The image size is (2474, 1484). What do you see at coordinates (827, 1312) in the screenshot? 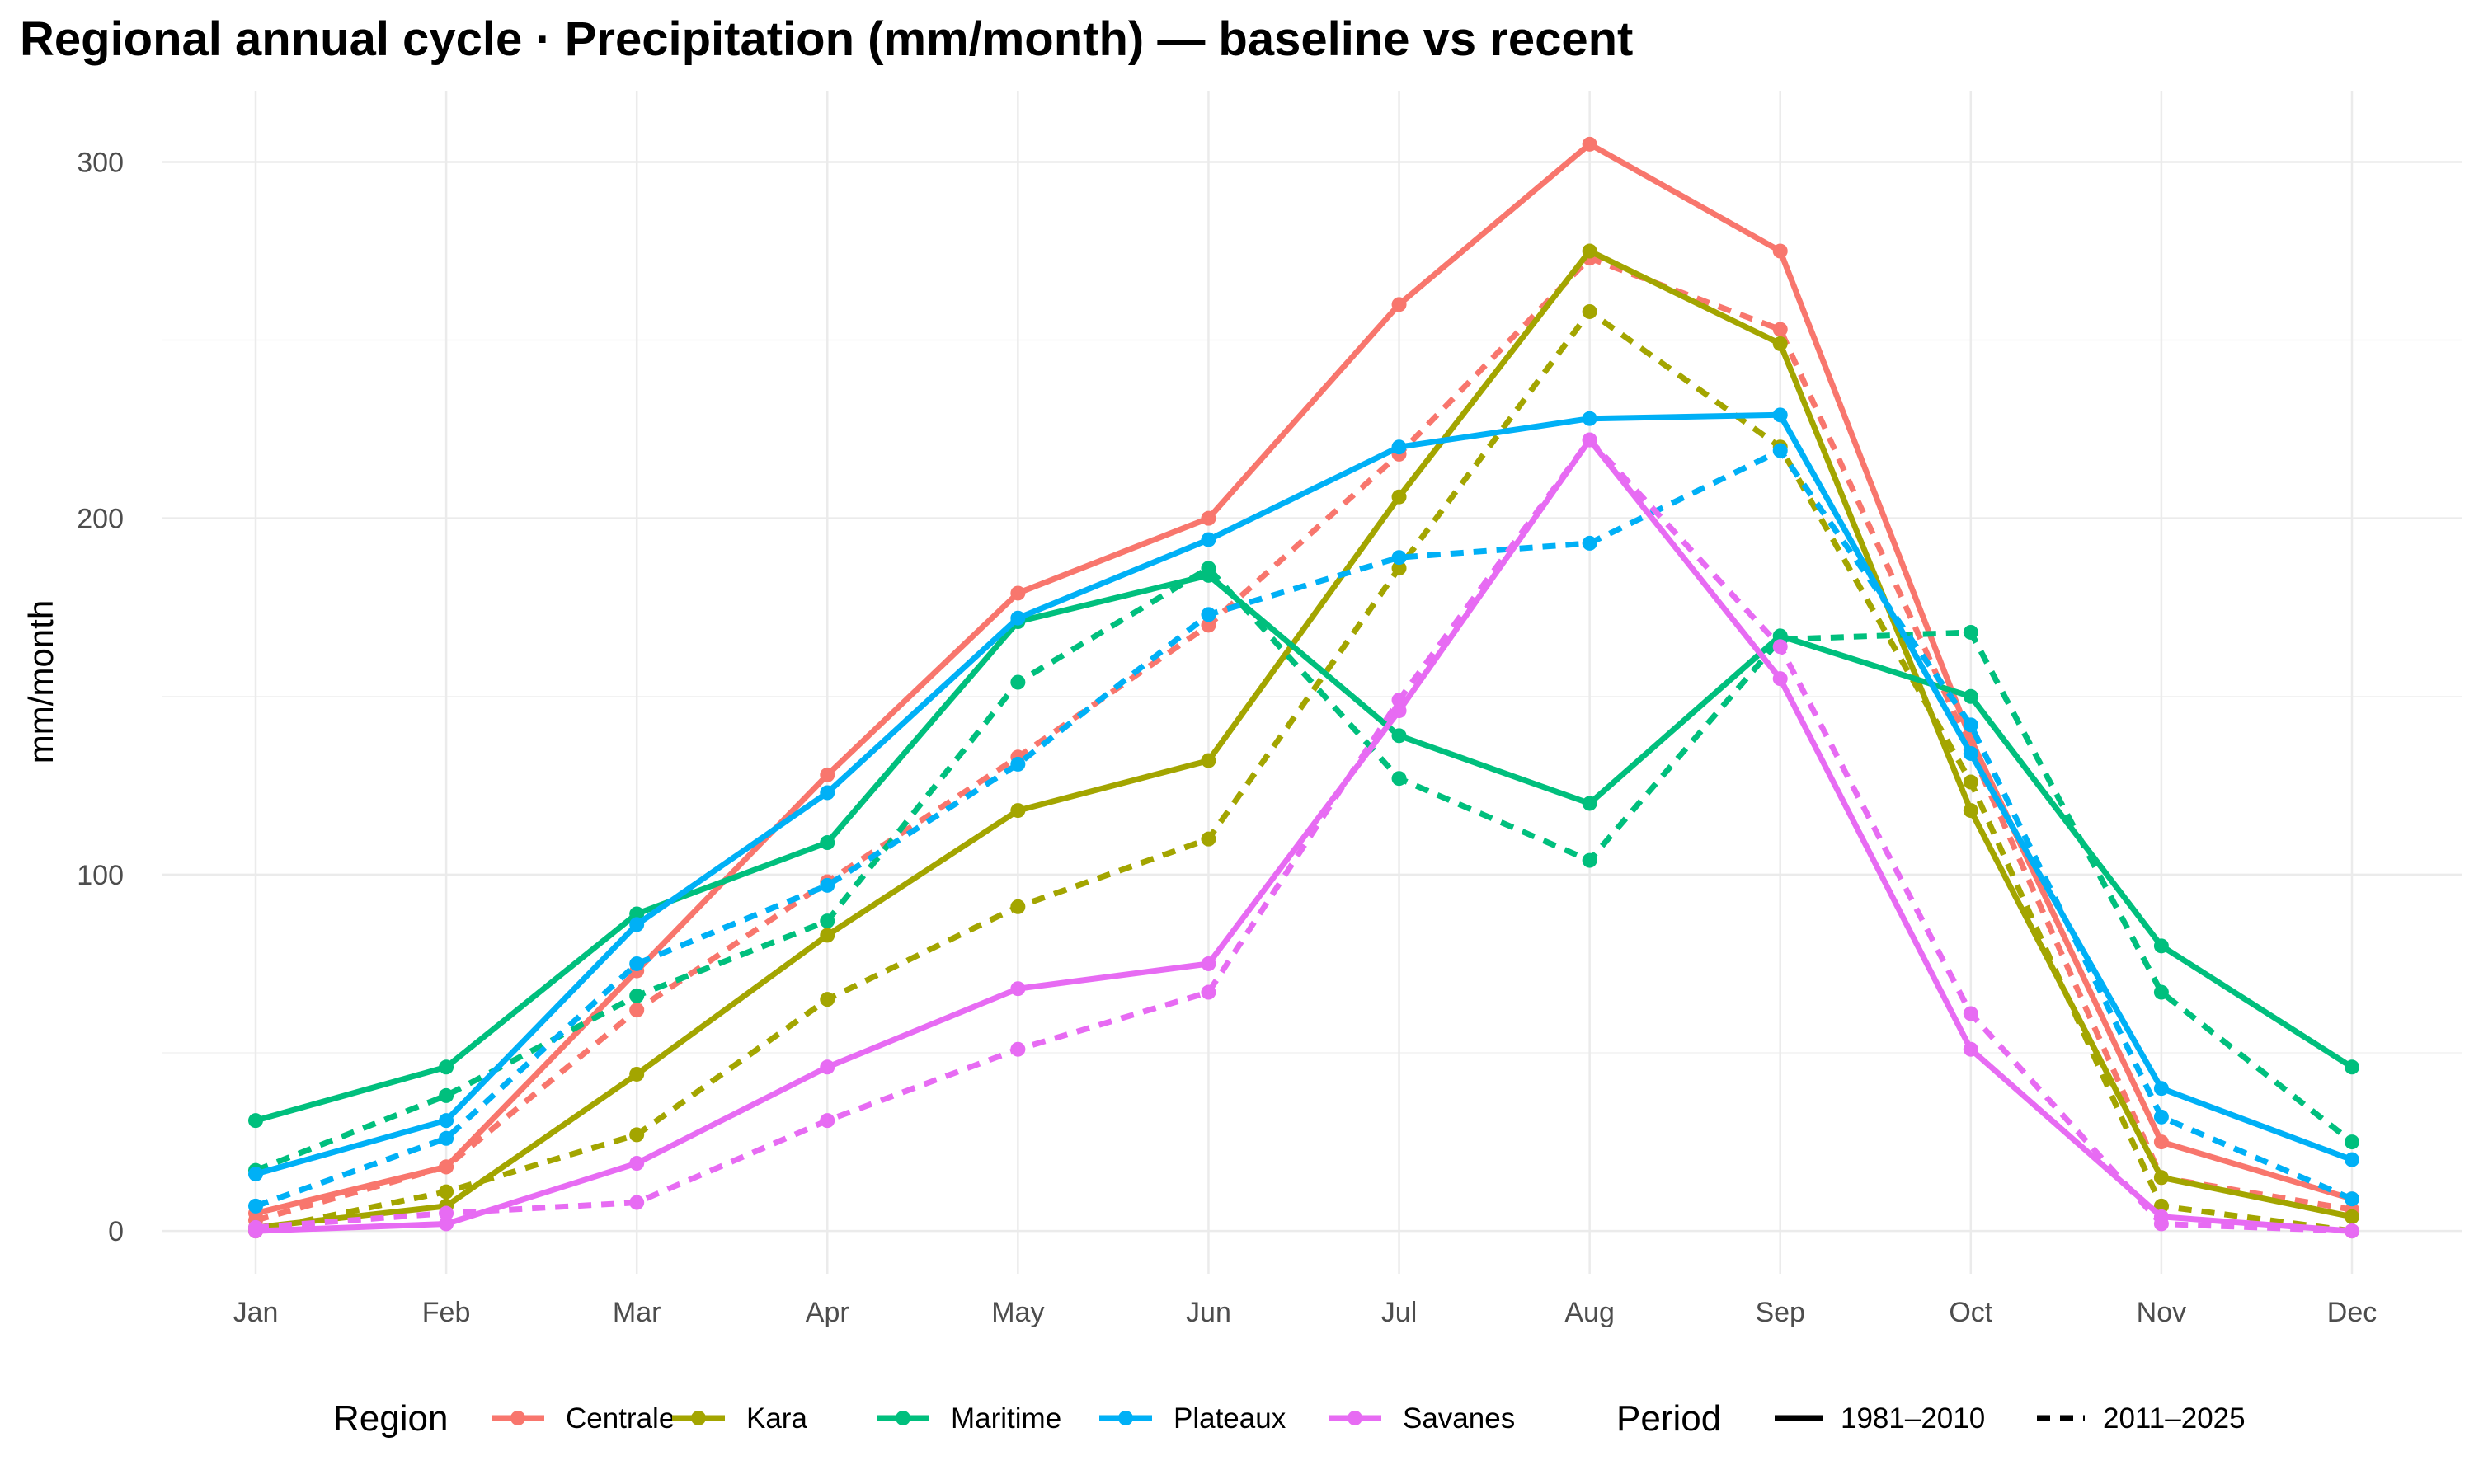
I see `x-tick-label: Apr` at bounding box center [827, 1312].